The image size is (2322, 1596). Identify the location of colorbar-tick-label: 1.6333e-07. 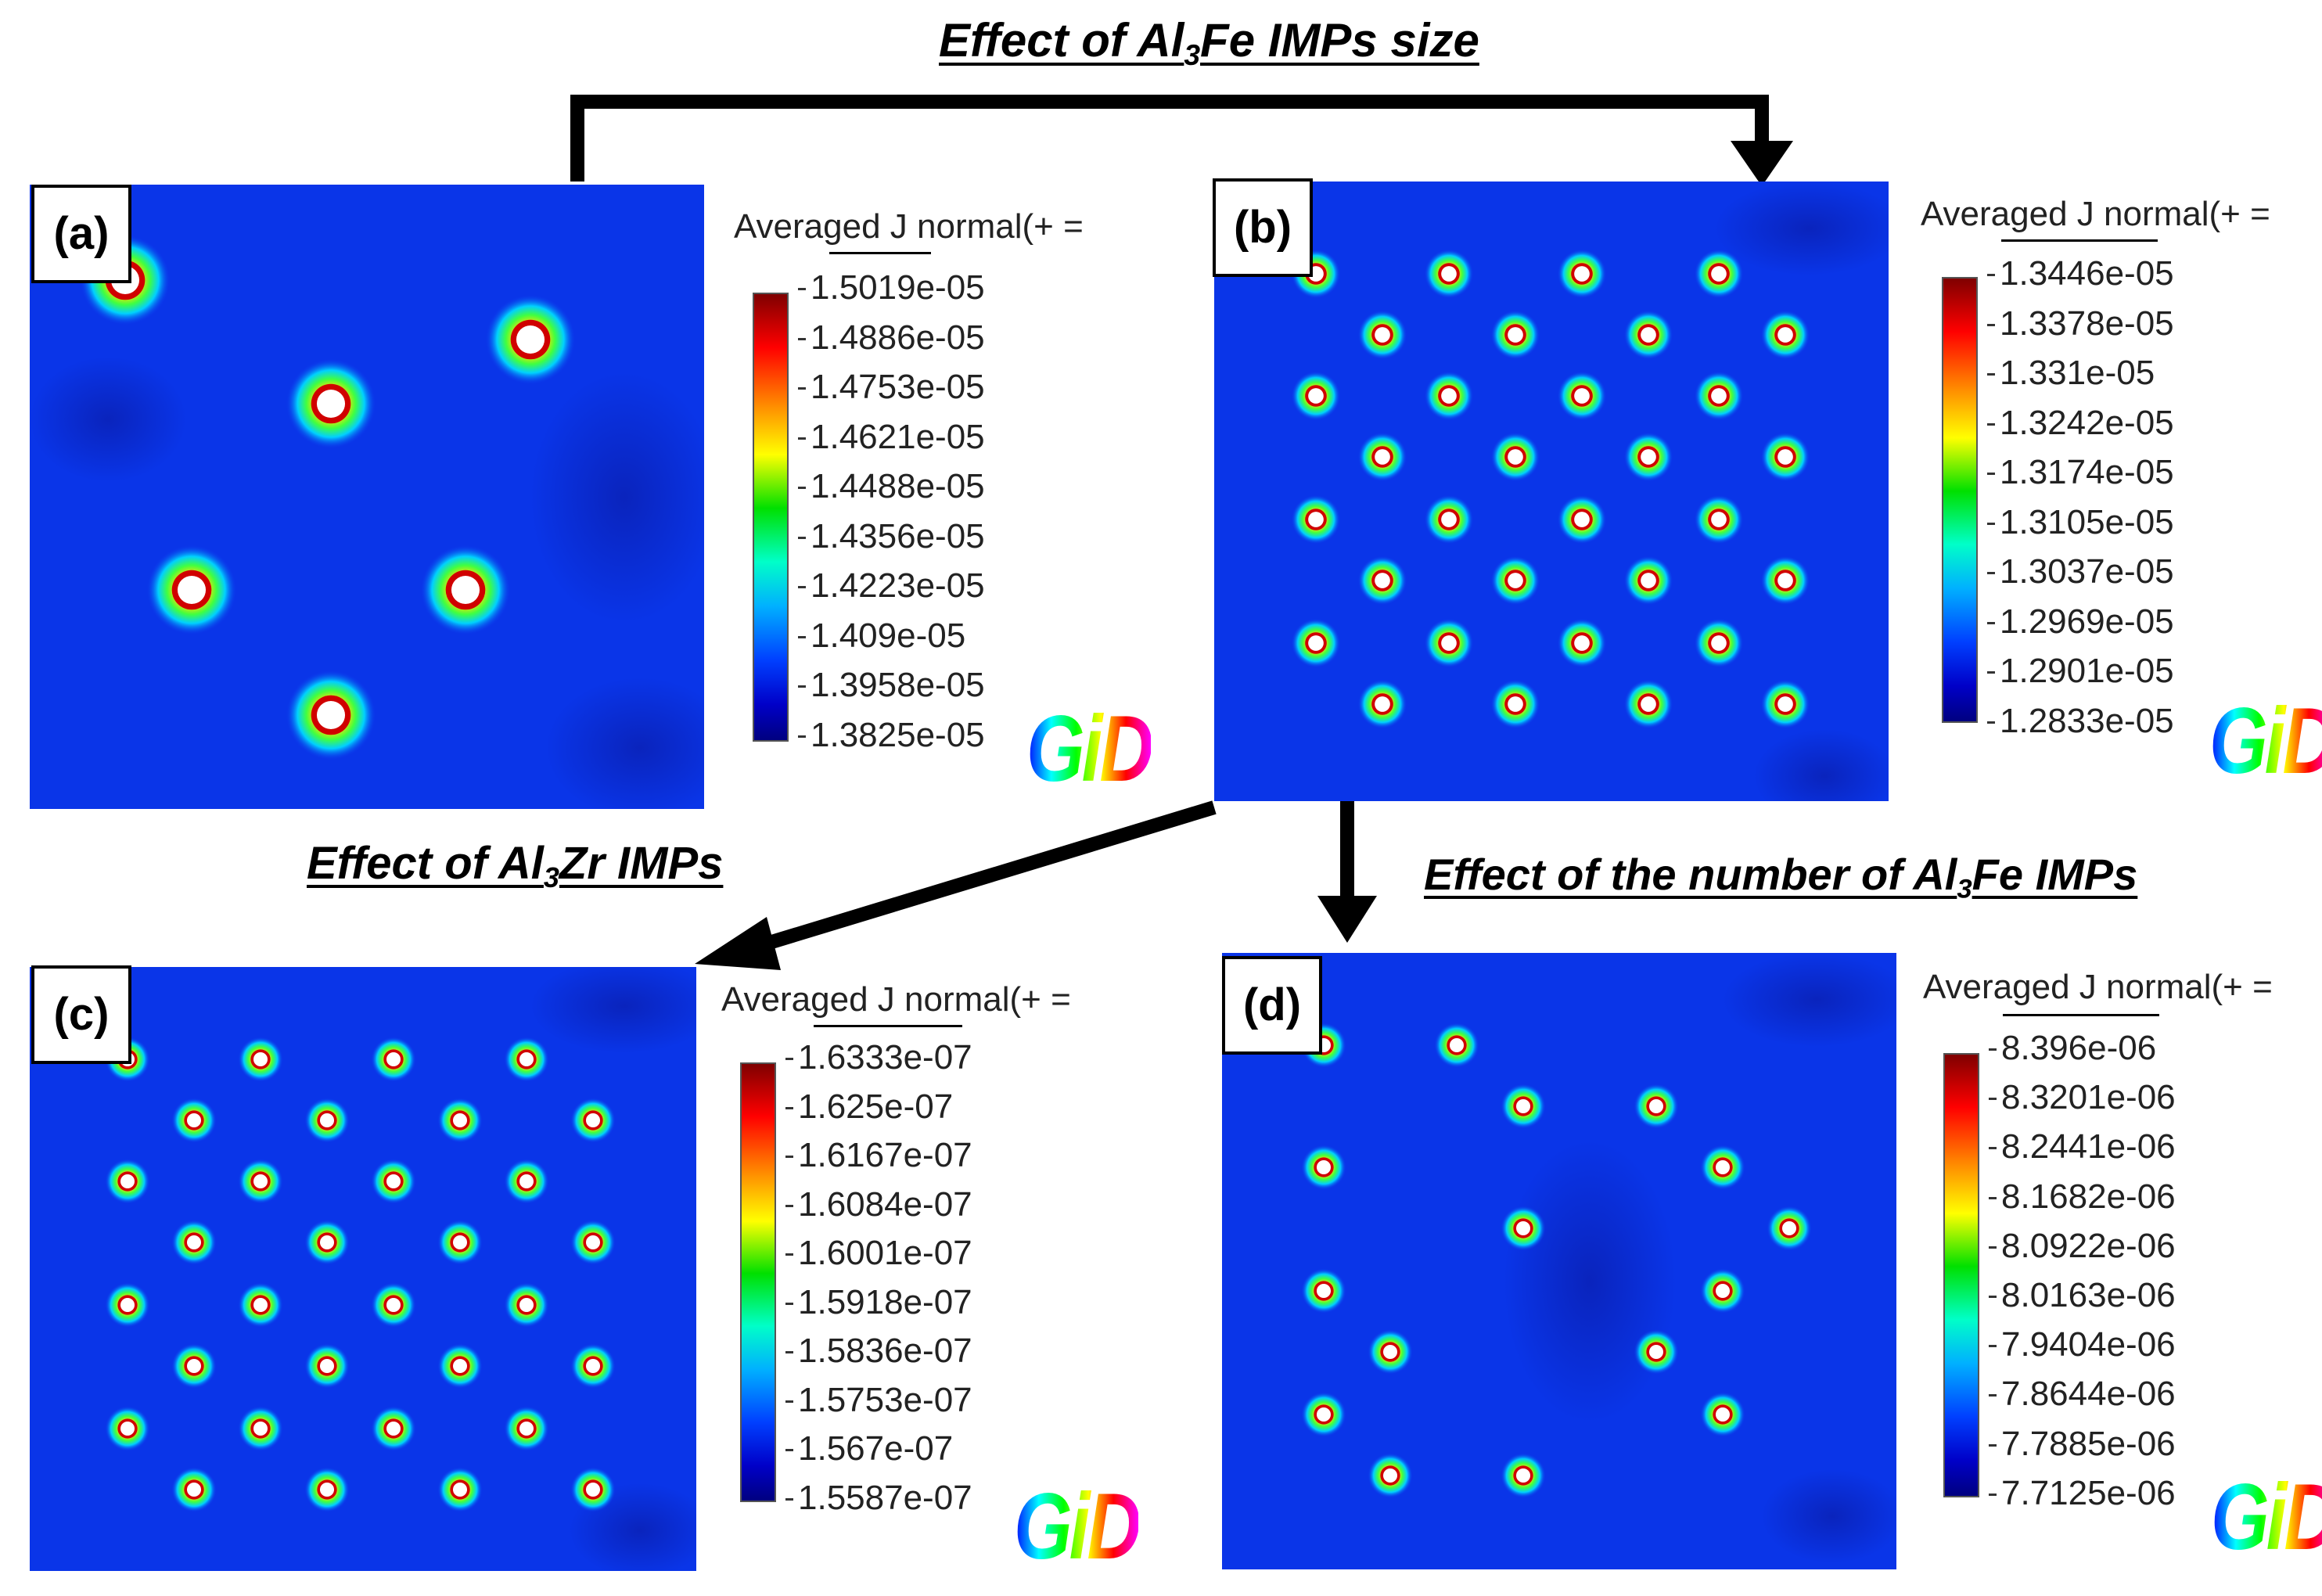
(879, 1057).